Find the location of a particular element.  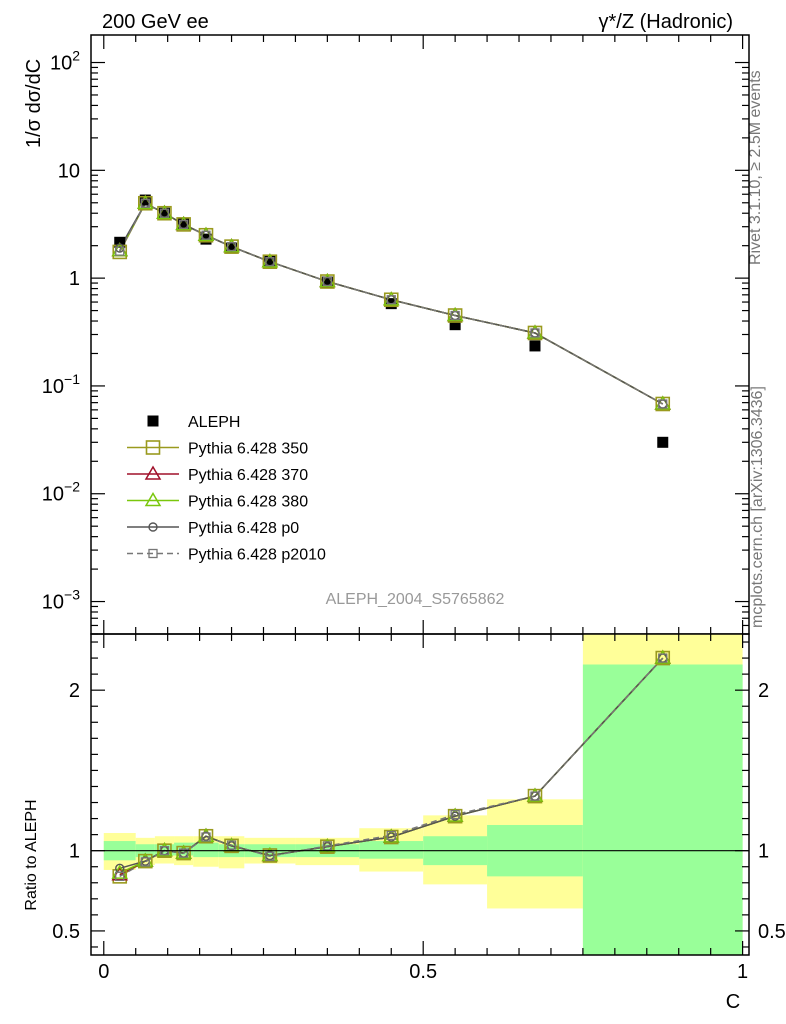

x-tick-label: 0 is located at coordinates (103, 972).